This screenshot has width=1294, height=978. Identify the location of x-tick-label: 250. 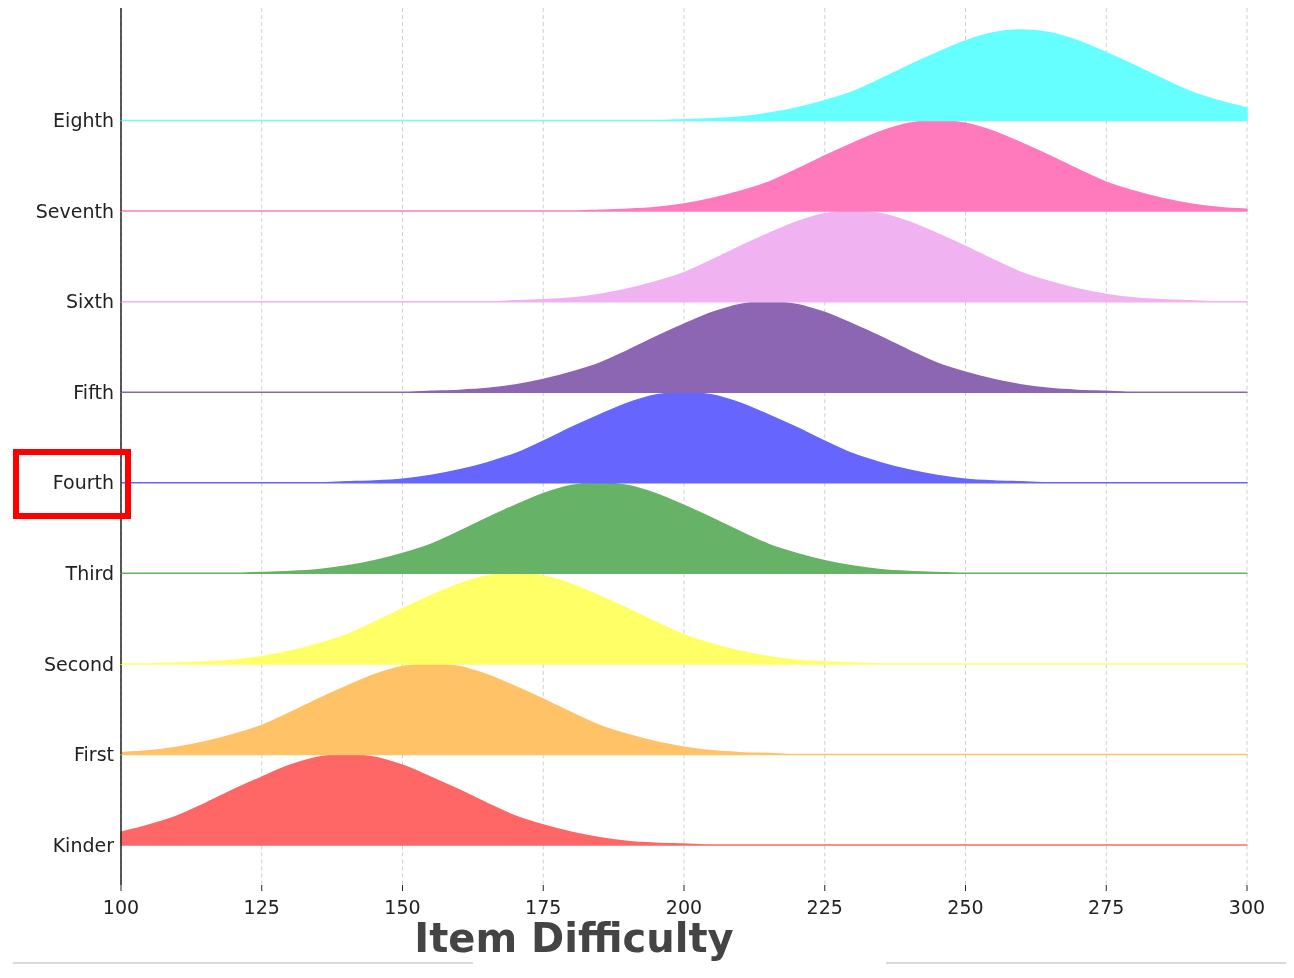
(965, 907).